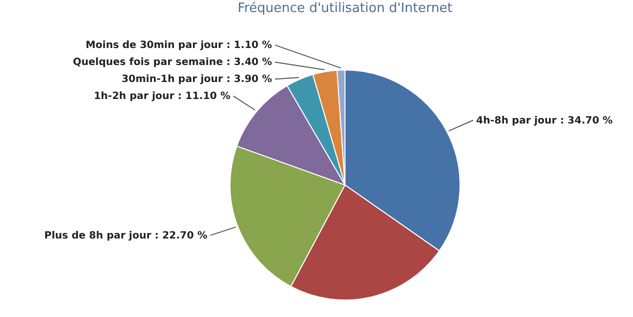  Describe the element at coordinates (162, 96) in the screenshot. I see `slice-label: 1h-2h par jour : 11.10 %` at that location.